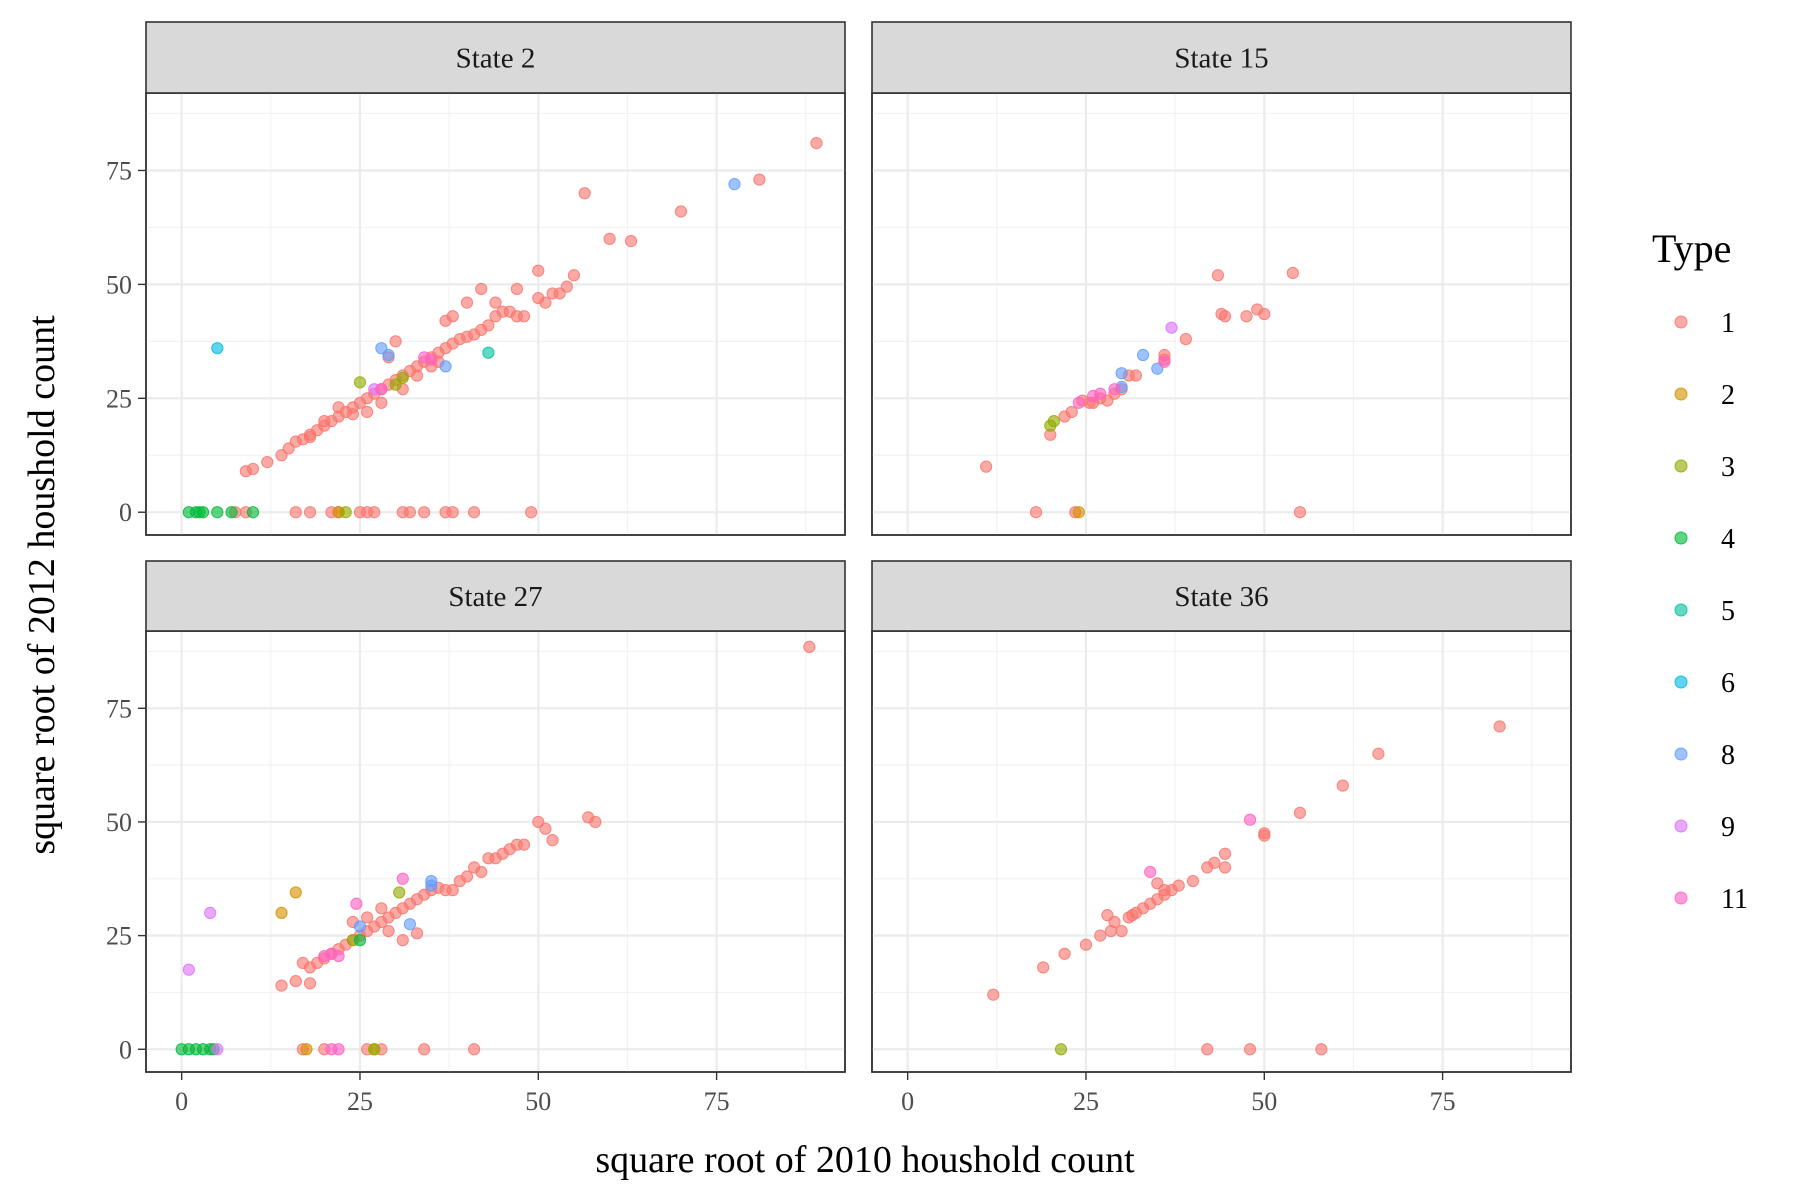 Image resolution: width=1800 pixels, height=1200 pixels. Describe the element at coordinates (1711, 899) in the screenshot. I see `legend-item: 11` at that location.